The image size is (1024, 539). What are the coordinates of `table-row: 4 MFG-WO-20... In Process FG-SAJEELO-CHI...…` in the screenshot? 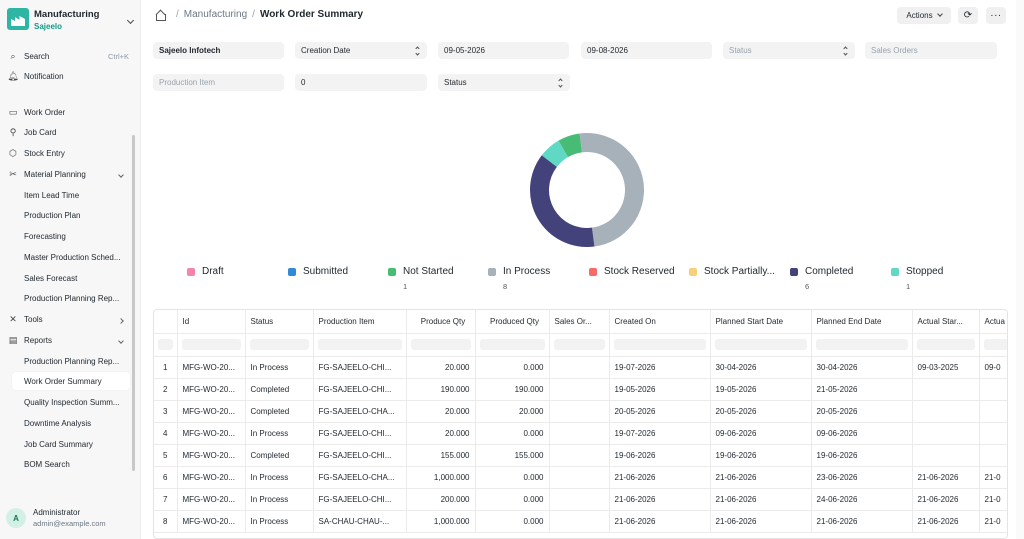 It's located at (580, 433).